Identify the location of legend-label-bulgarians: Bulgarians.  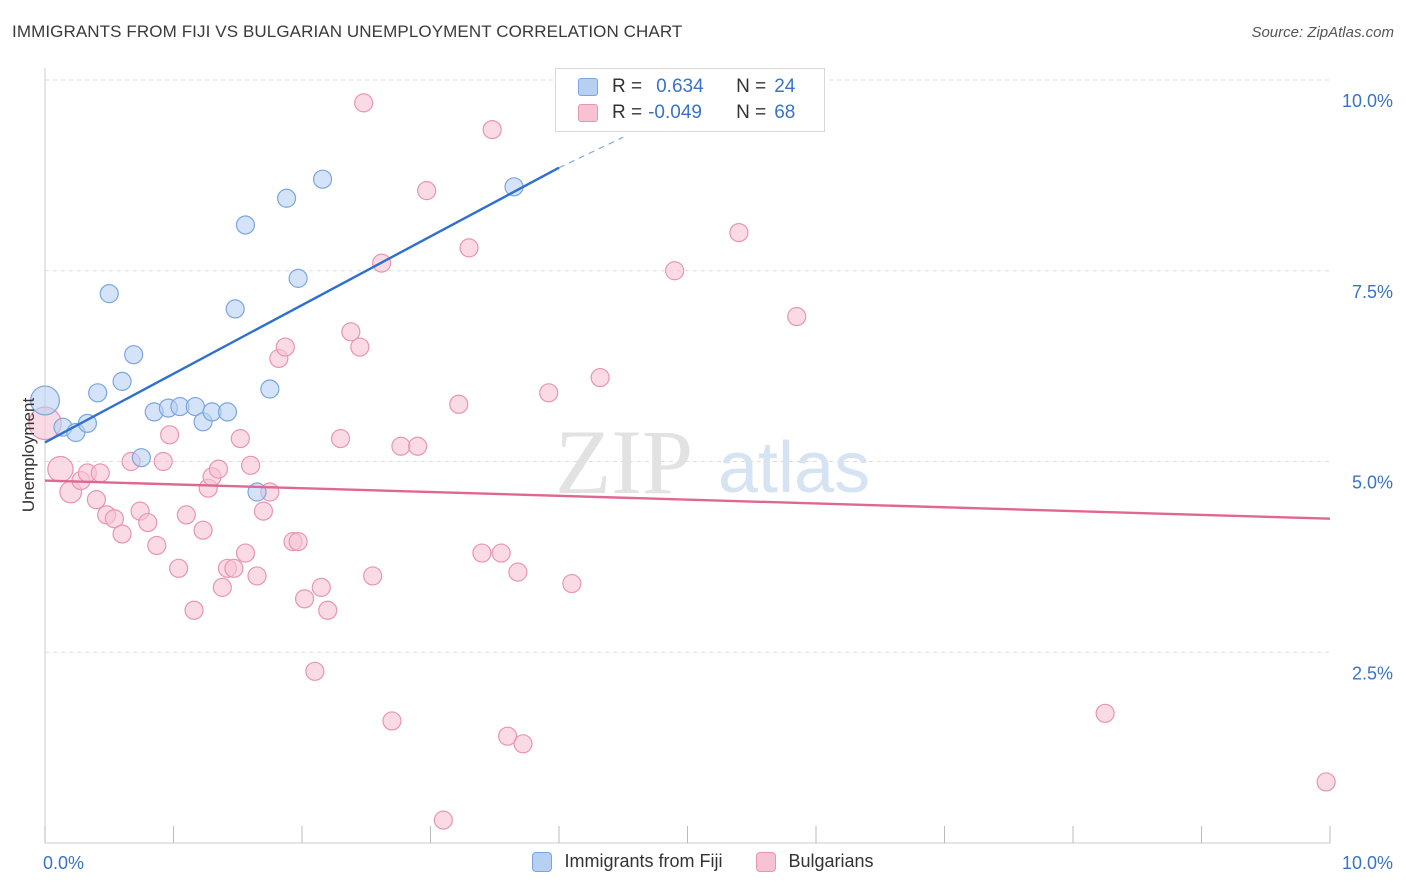
(831, 861).